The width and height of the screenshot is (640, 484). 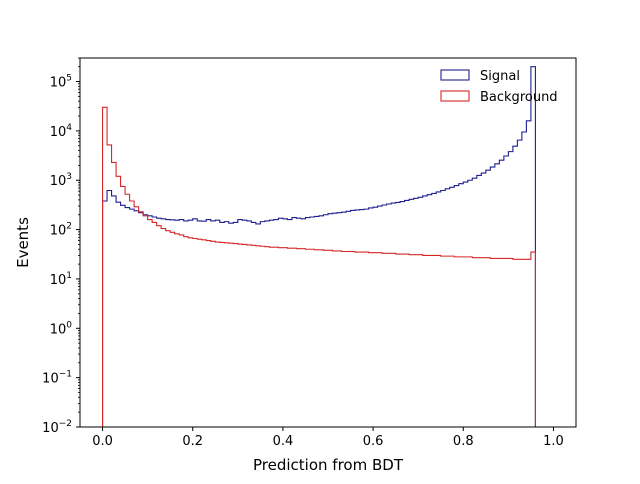 What do you see at coordinates (373, 441) in the screenshot?
I see `x-tick-label: 0.6` at bounding box center [373, 441].